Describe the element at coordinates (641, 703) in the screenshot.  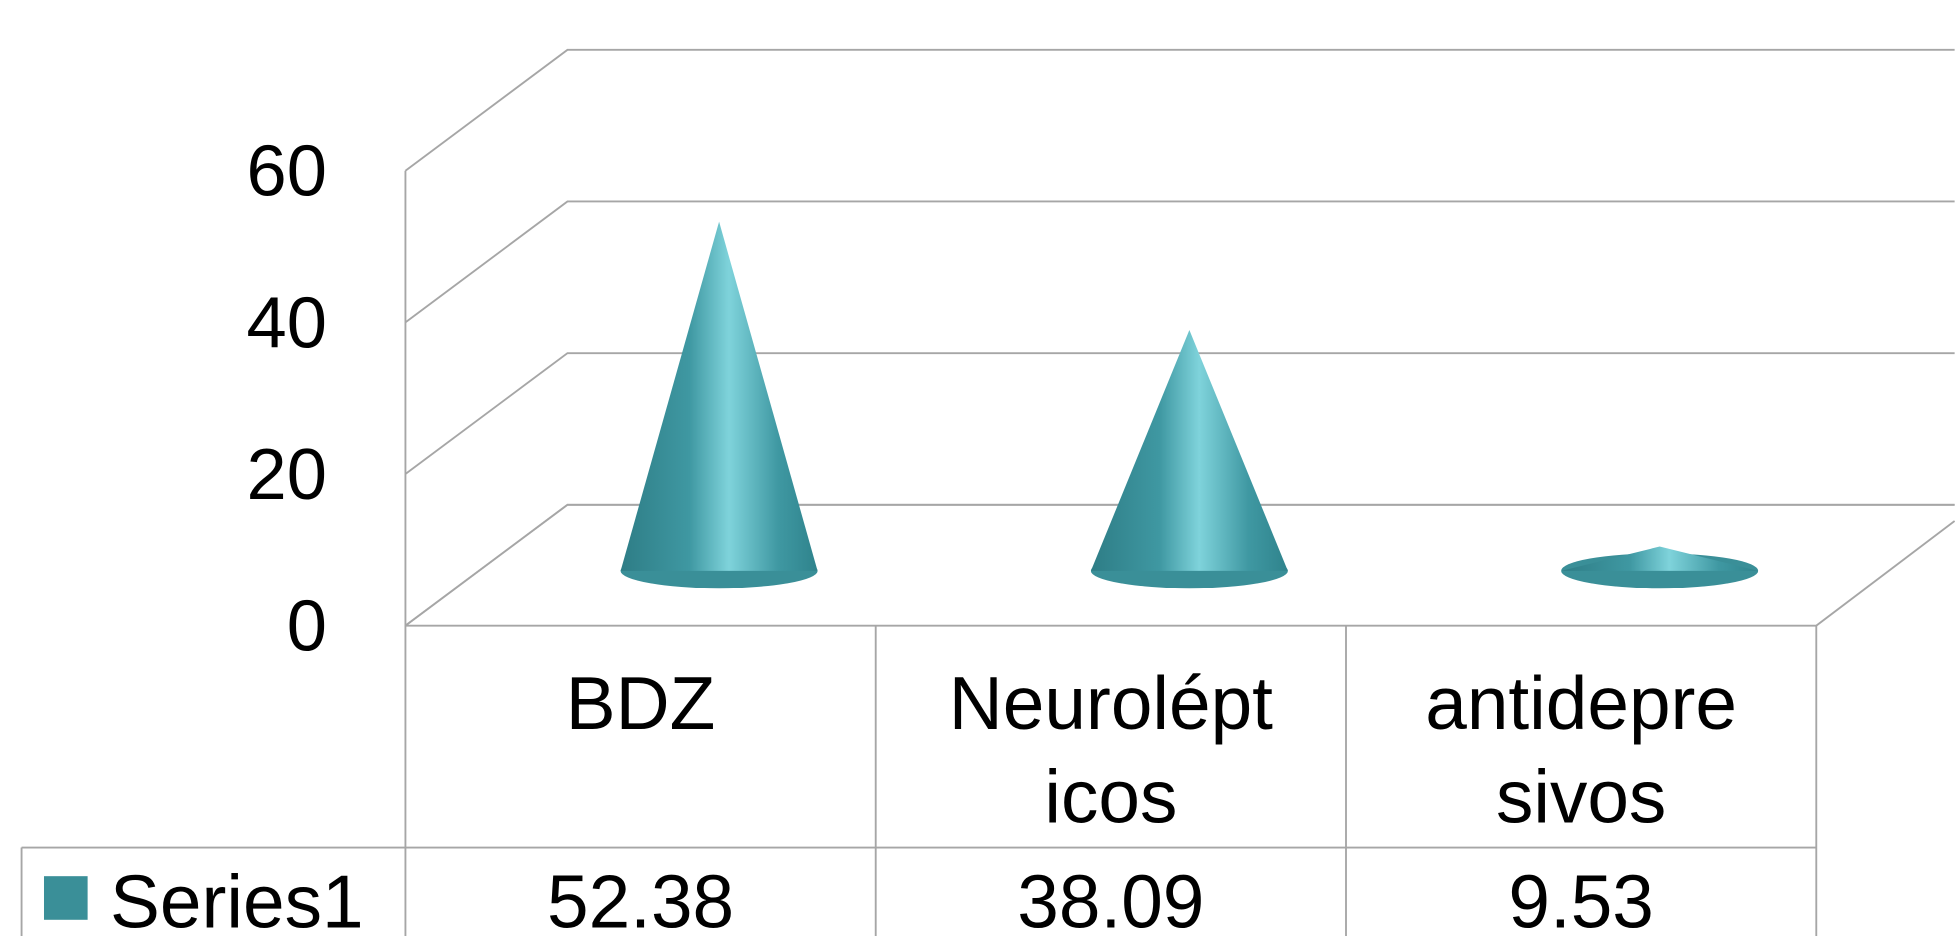
I see `x-tick-label: BDZ` at that location.